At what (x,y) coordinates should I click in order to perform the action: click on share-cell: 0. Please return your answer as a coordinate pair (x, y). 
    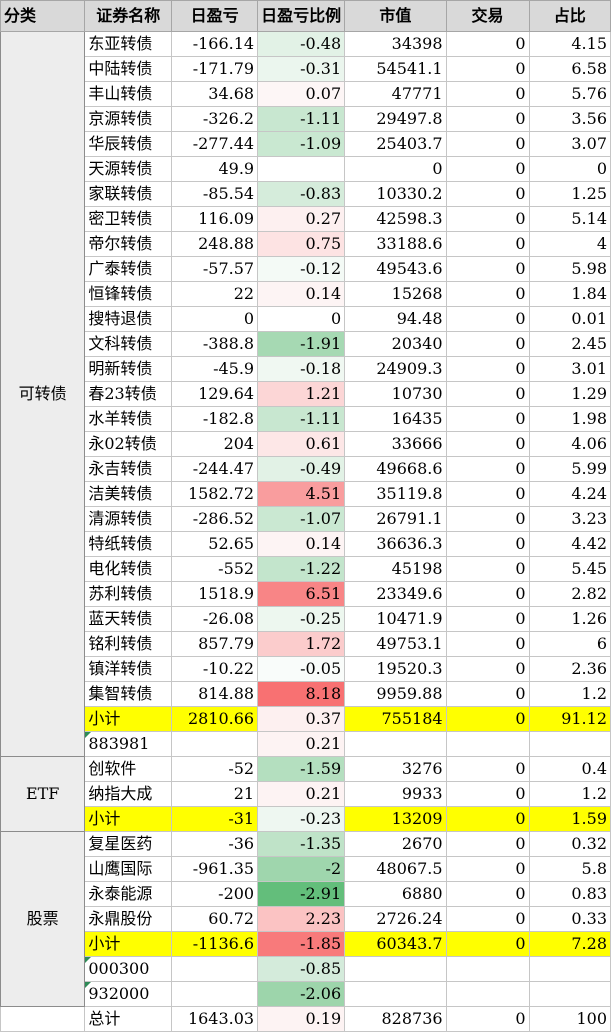
    Looking at the image, I should click on (569, 169).